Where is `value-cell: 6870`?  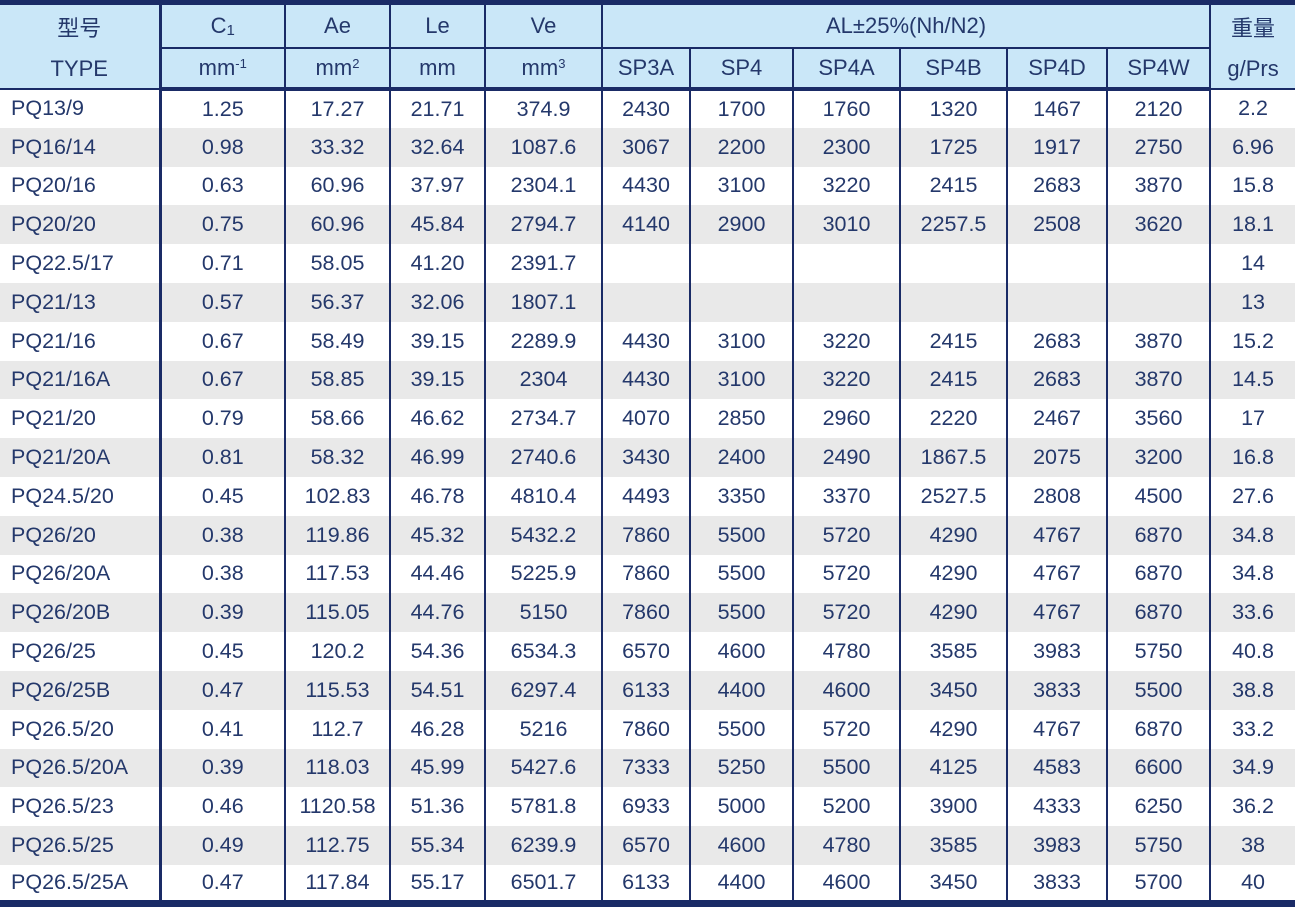
value-cell: 6870 is located at coordinates (1158, 613).